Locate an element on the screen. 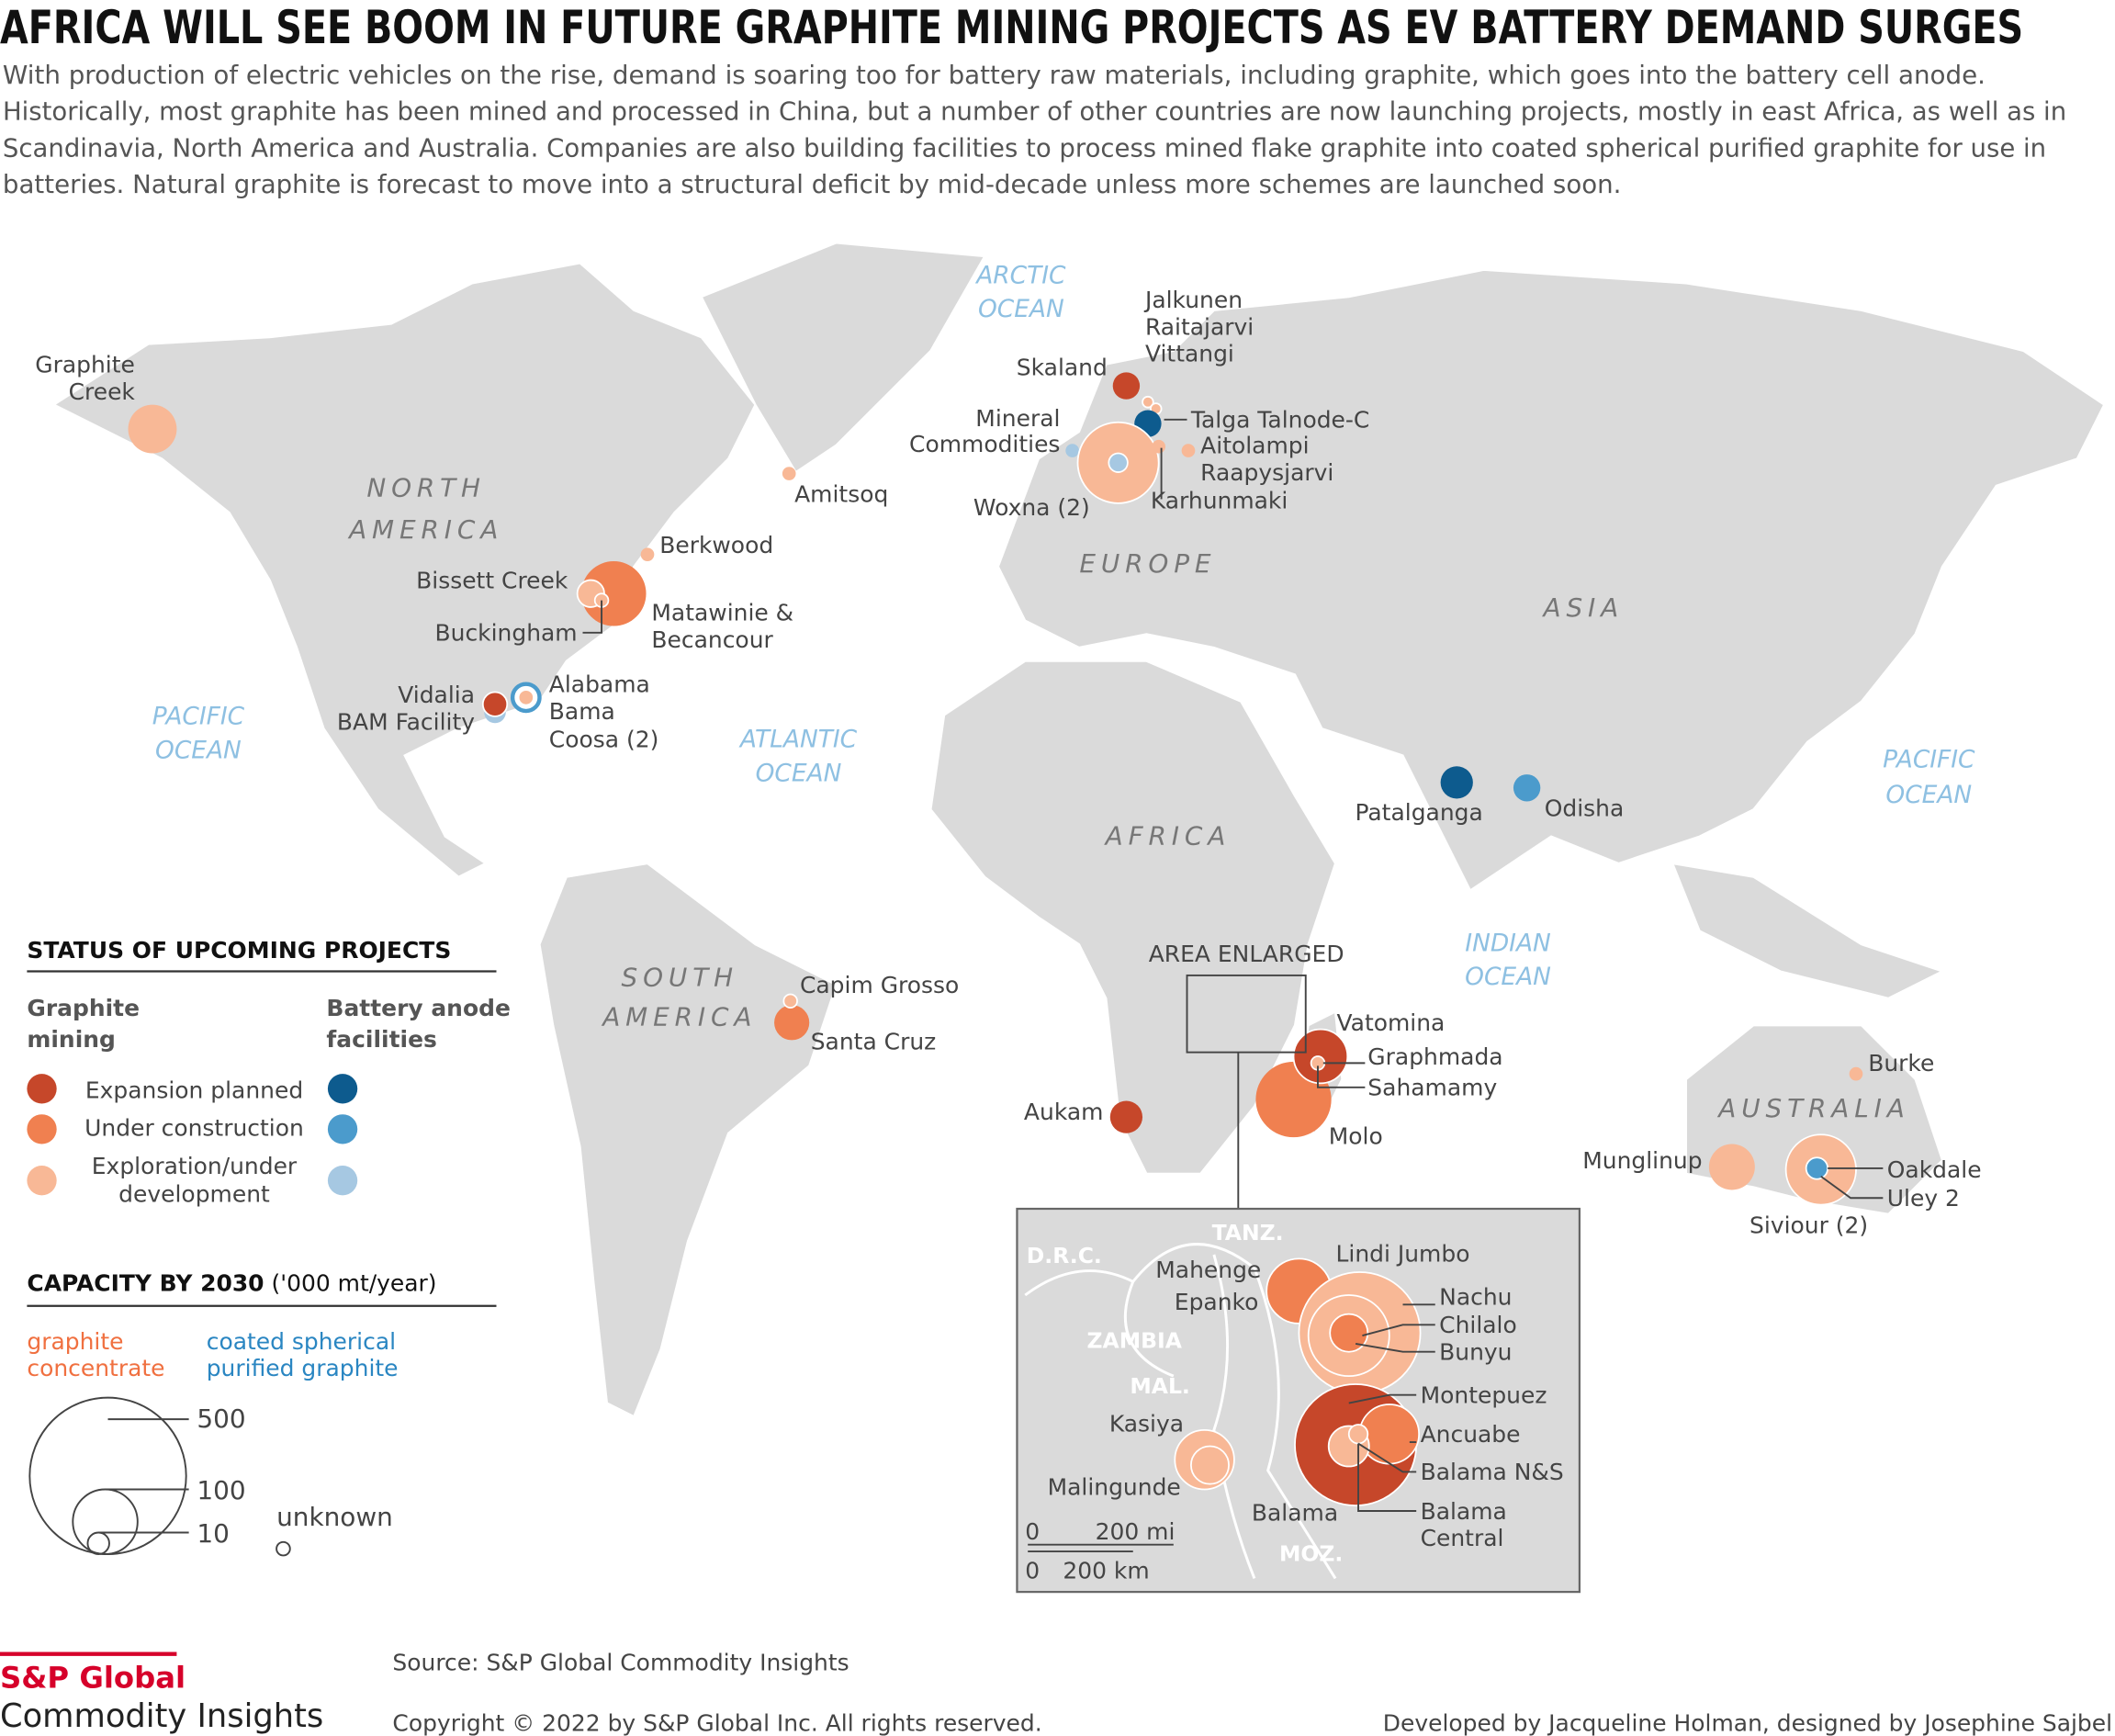 This screenshot has width=2115, height=1736. project-label: Aukam is located at coordinates (1064, 1112).